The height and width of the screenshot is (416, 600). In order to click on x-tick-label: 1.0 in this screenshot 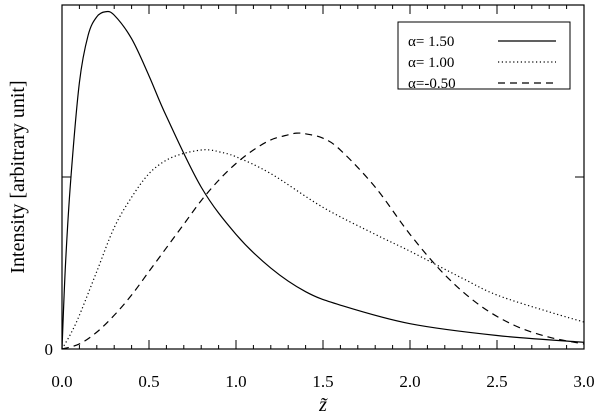, I will do `click(235, 381)`.